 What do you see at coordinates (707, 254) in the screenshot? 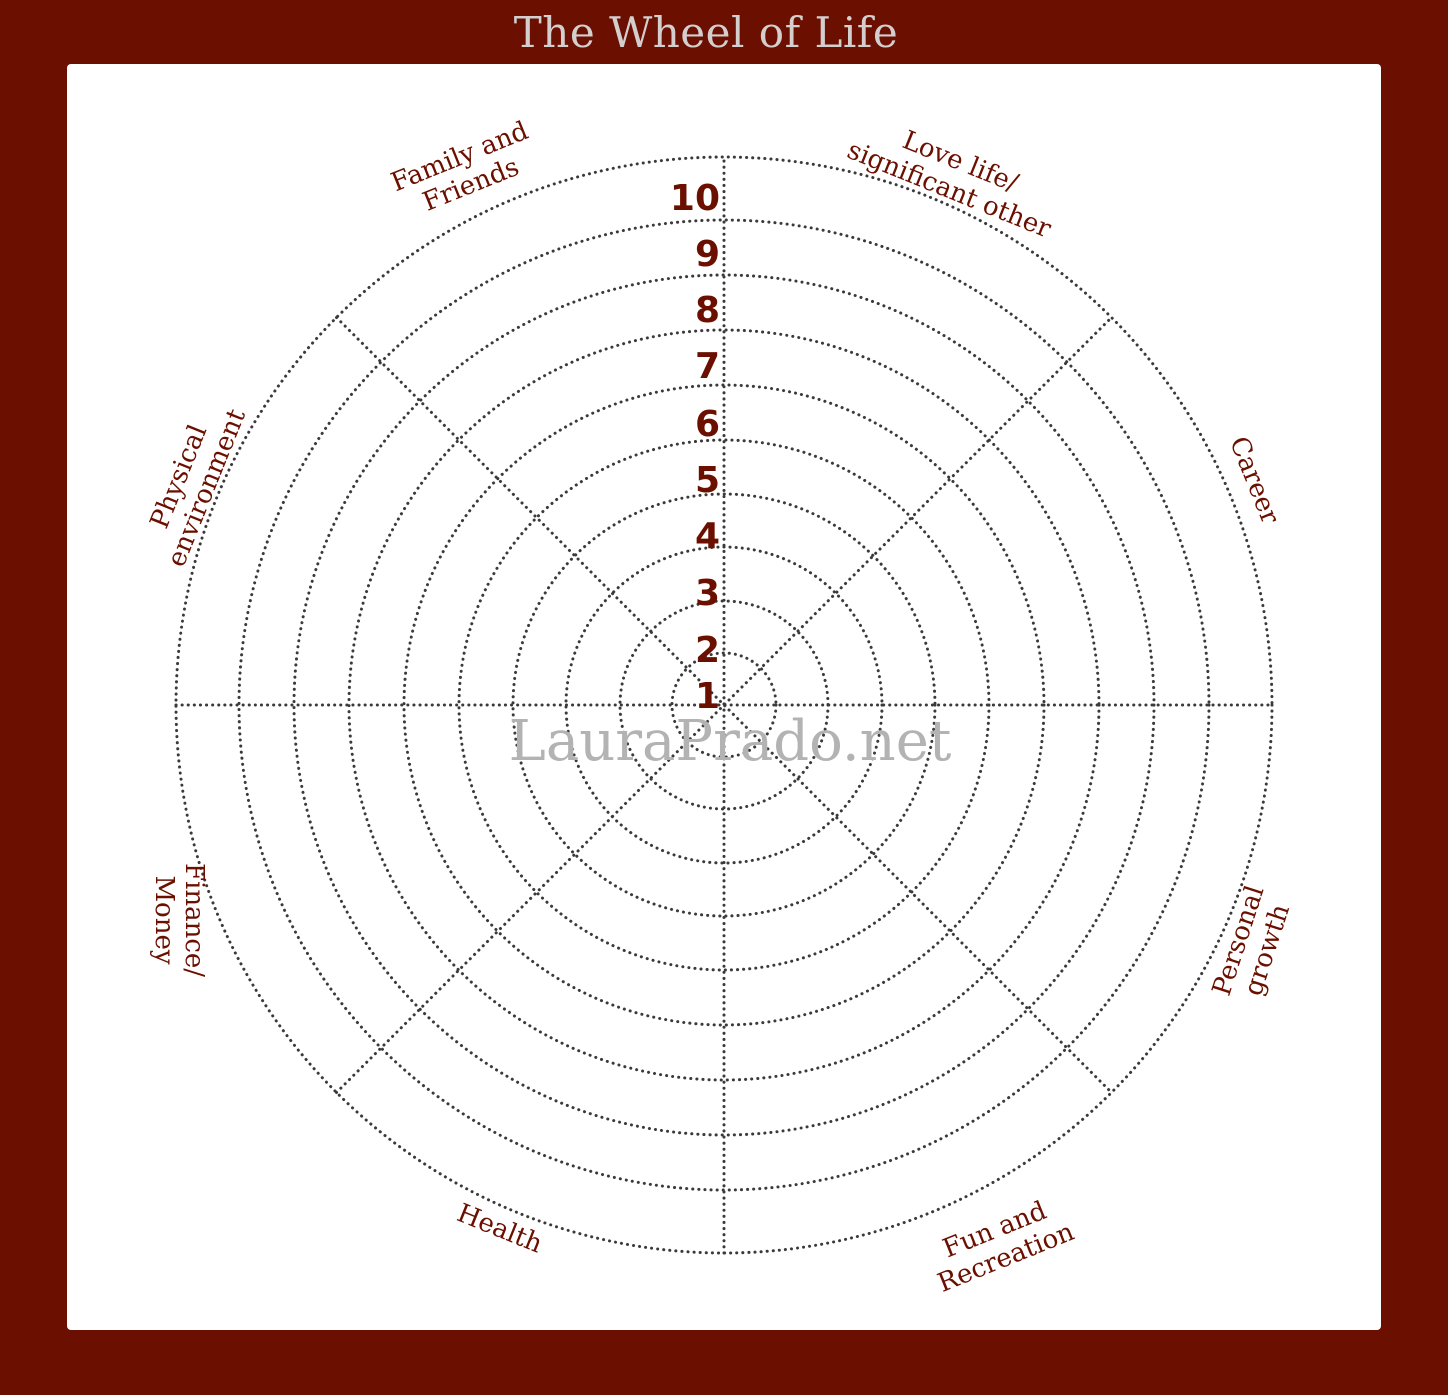
I see `scale-label-9: 9` at bounding box center [707, 254].